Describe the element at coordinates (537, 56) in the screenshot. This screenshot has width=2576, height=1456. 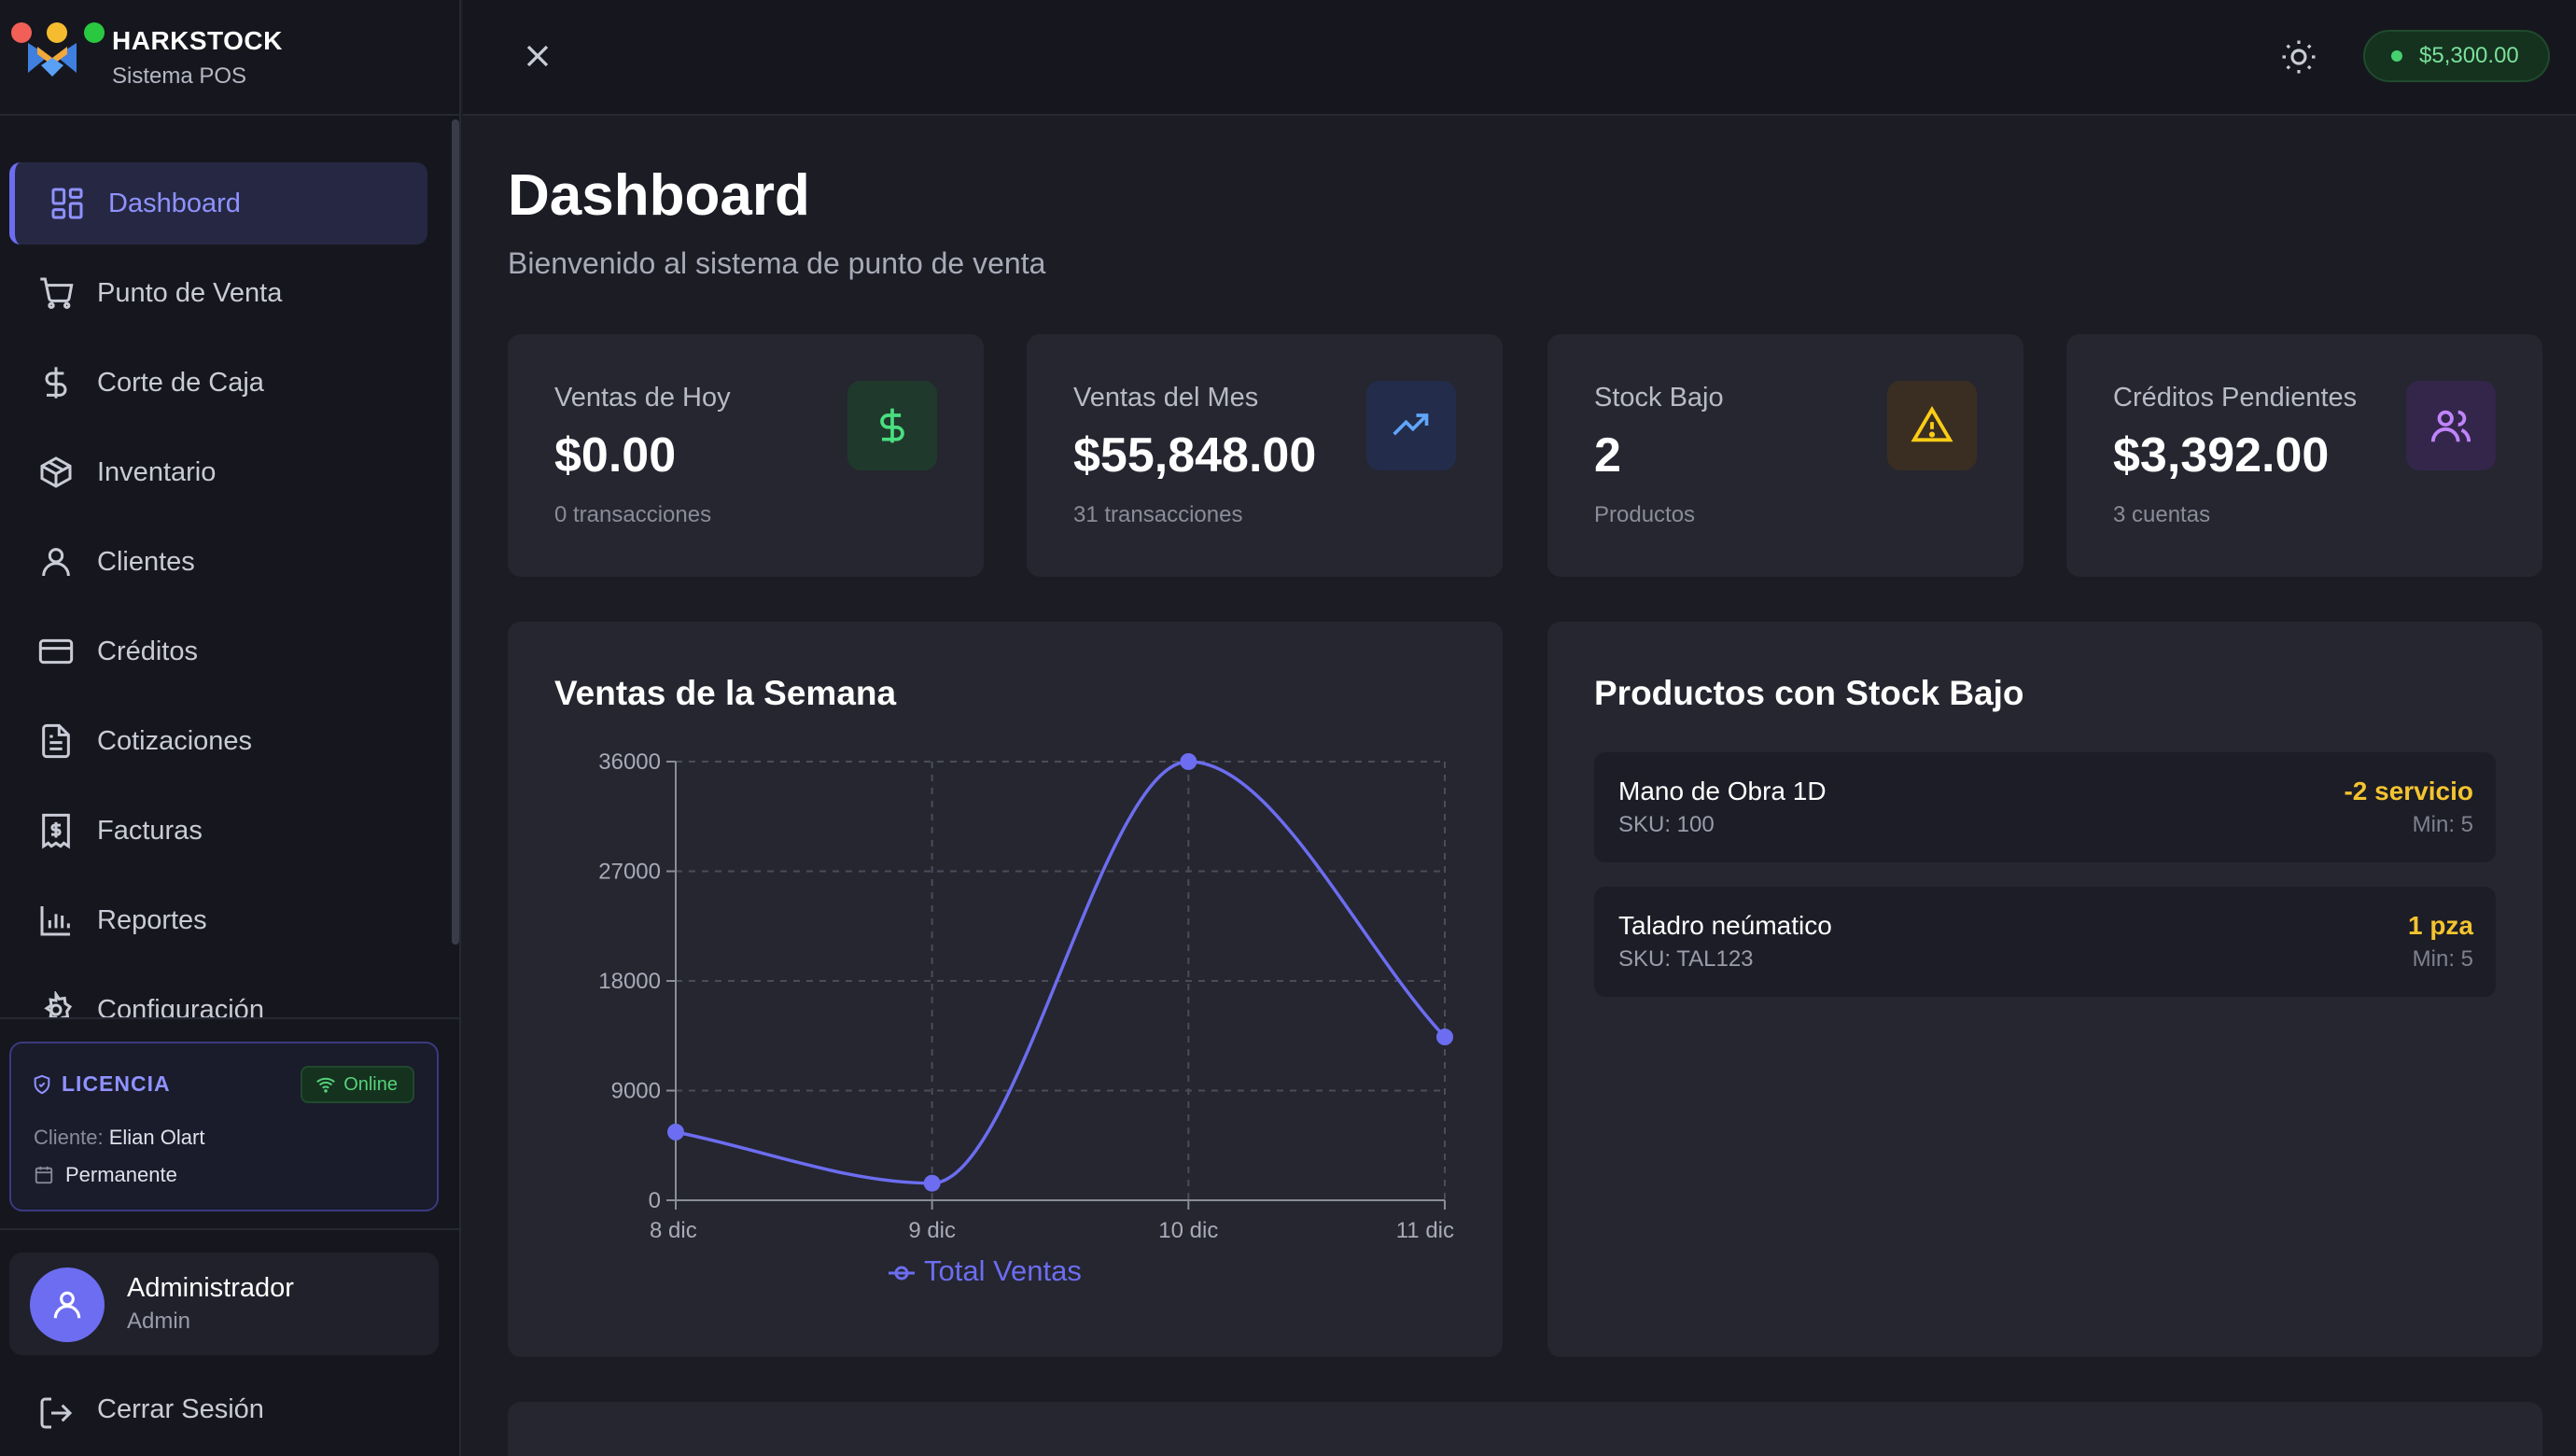
I see `close-icon` at that location.